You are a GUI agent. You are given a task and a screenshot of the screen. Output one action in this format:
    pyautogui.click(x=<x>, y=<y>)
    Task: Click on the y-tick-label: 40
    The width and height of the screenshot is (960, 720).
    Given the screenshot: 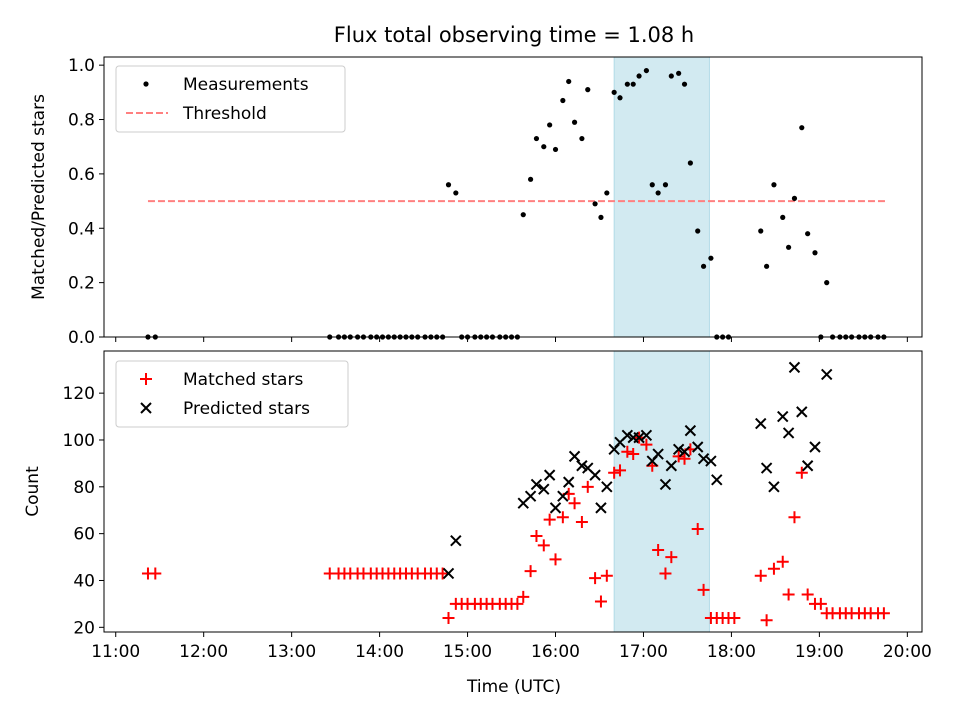 What is the action you would take?
    pyautogui.click(x=84, y=581)
    